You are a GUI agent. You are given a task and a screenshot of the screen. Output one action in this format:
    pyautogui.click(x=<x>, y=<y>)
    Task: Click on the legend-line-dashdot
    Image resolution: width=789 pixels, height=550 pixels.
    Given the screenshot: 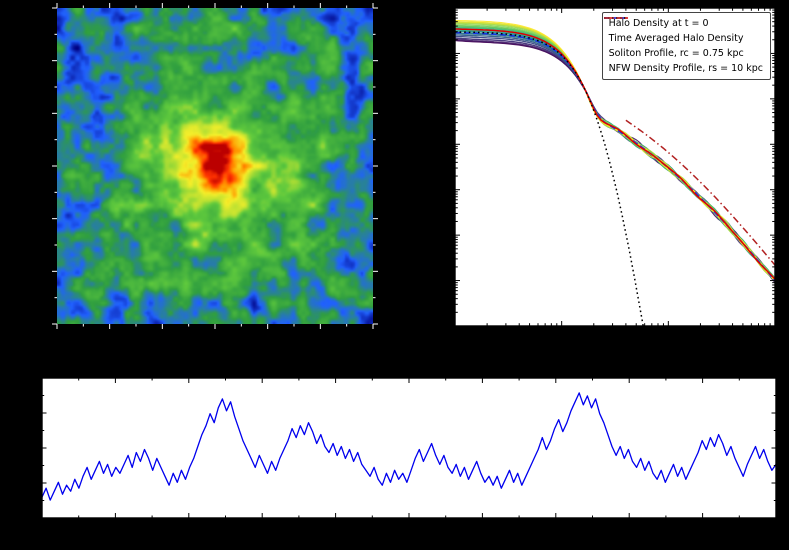 What is the action you would take?
    pyautogui.click(x=615, y=18)
    